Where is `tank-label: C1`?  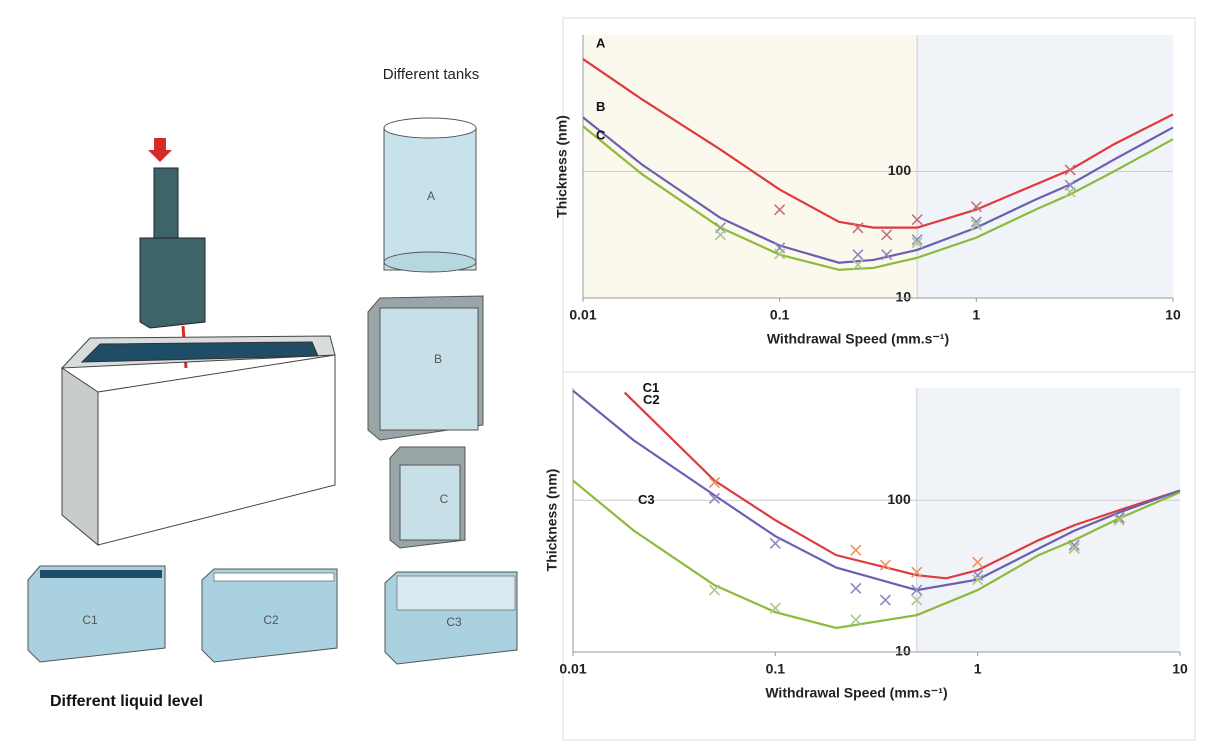
tank-label: C1 is located at coordinates (90, 620).